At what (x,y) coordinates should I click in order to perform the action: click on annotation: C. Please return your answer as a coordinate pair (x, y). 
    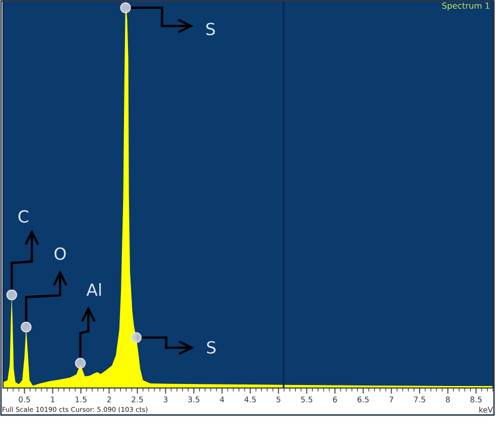
    Looking at the image, I should click on (23, 216).